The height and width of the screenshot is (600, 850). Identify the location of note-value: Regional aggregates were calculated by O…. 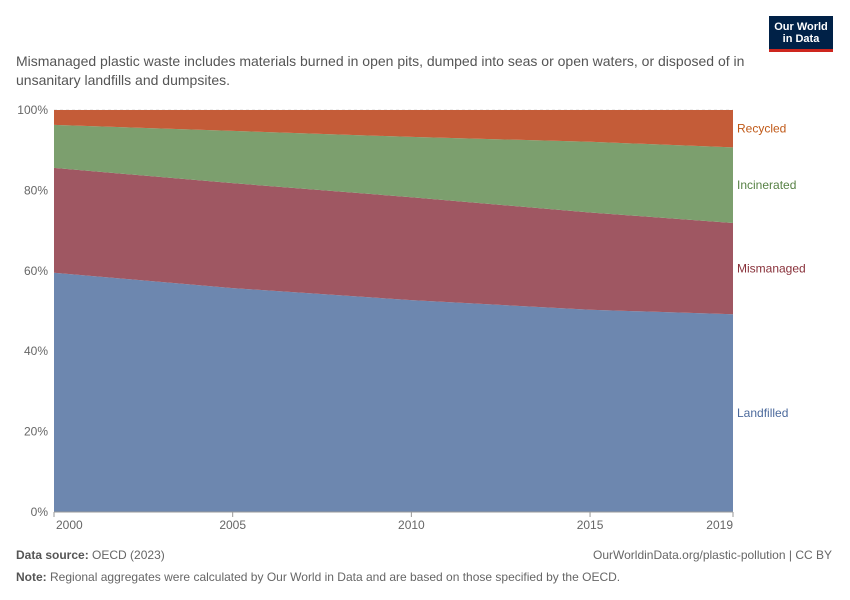
(335, 577).